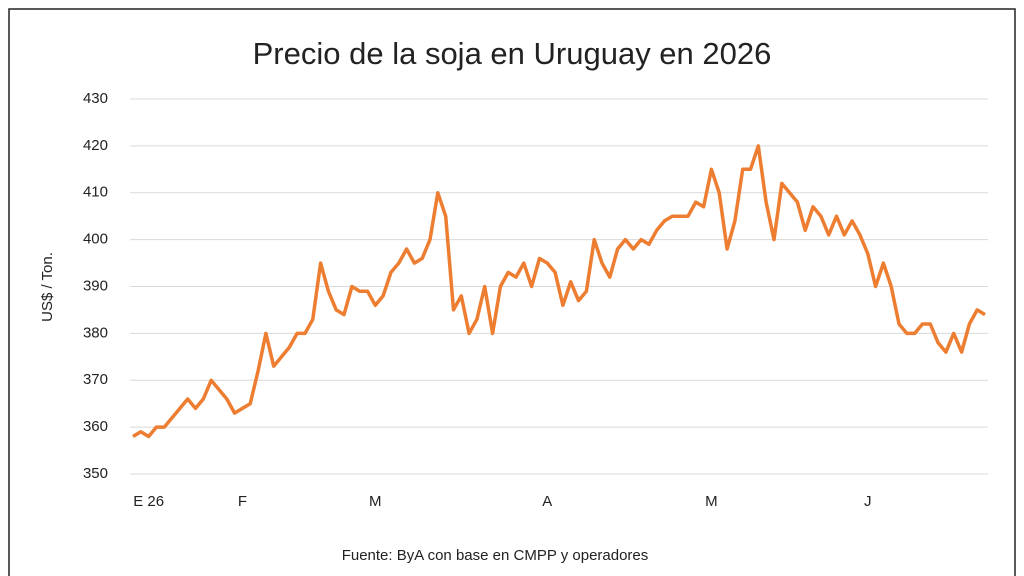 The image size is (1024, 576). Describe the element at coordinates (95, 239) in the screenshot. I see `y-tick-label: 400` at that location.